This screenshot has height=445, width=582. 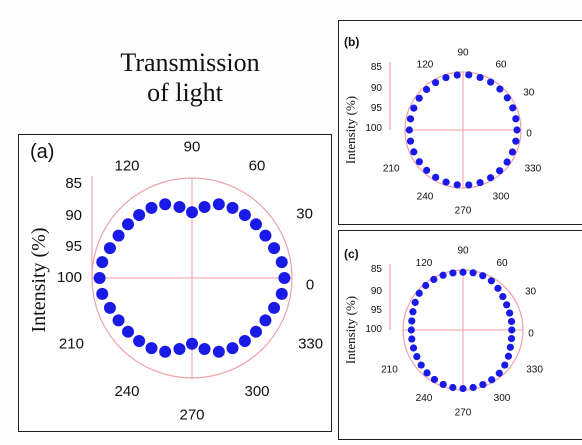 I want to click on panel-a-angle-tick-label: 240, so click(x=126, y=391).